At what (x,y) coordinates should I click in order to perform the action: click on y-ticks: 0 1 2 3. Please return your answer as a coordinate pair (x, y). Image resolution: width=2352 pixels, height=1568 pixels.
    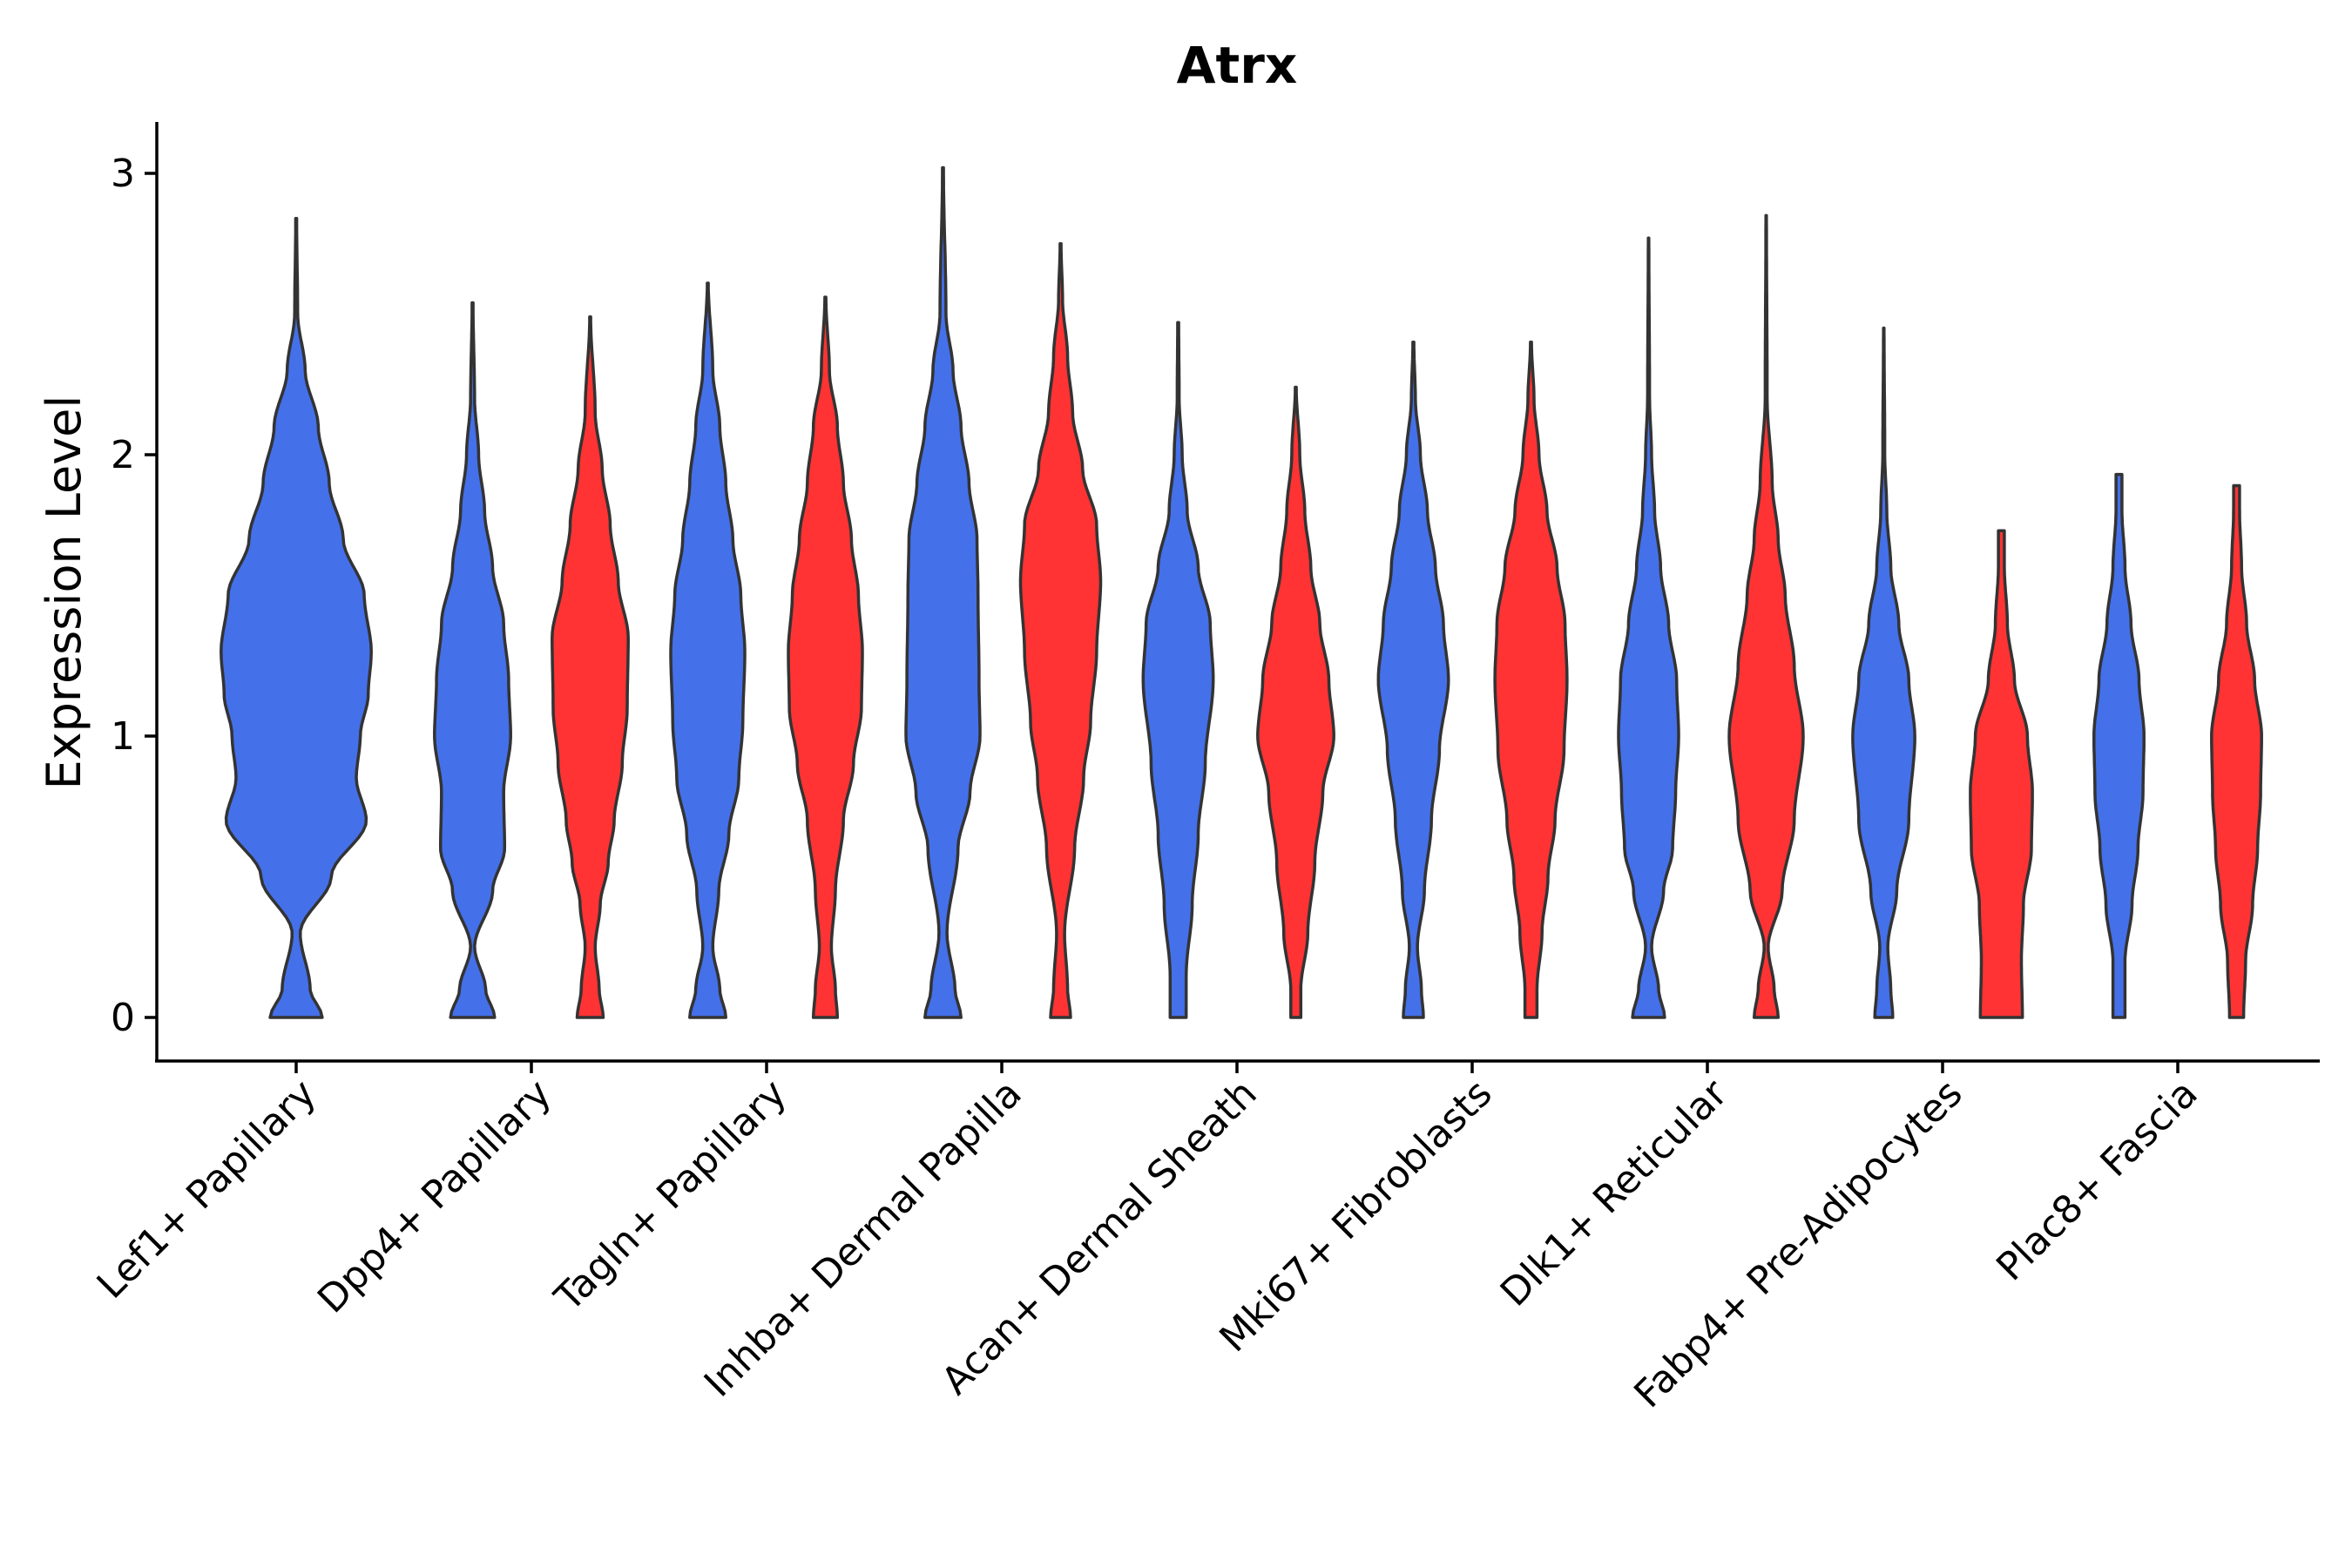
    Looking at the image, I should click on (134, 596).